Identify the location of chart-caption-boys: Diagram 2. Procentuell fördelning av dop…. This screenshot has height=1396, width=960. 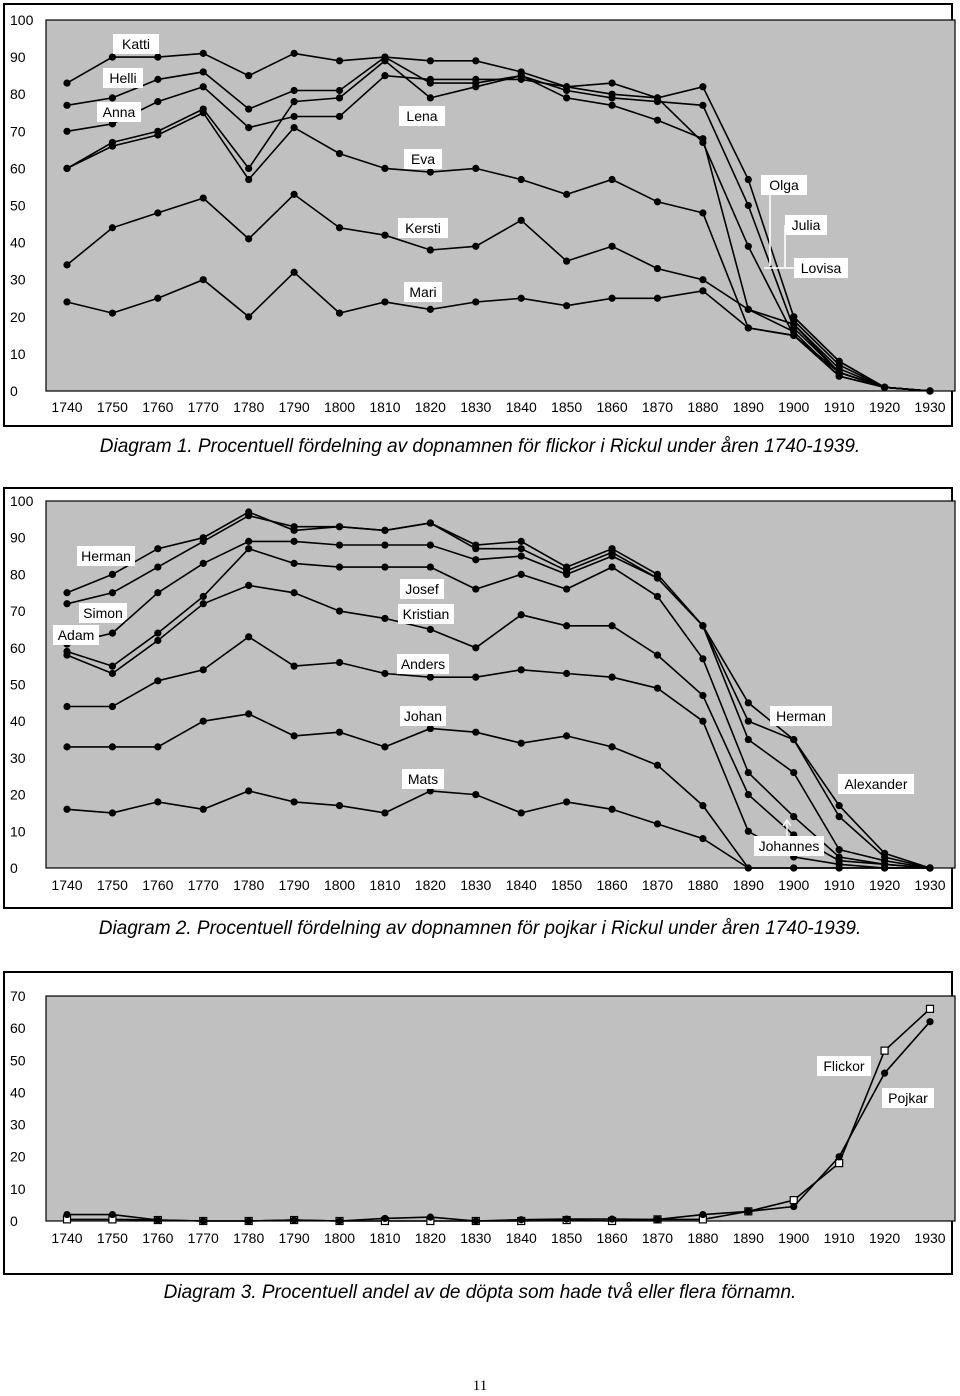
(480, 928).